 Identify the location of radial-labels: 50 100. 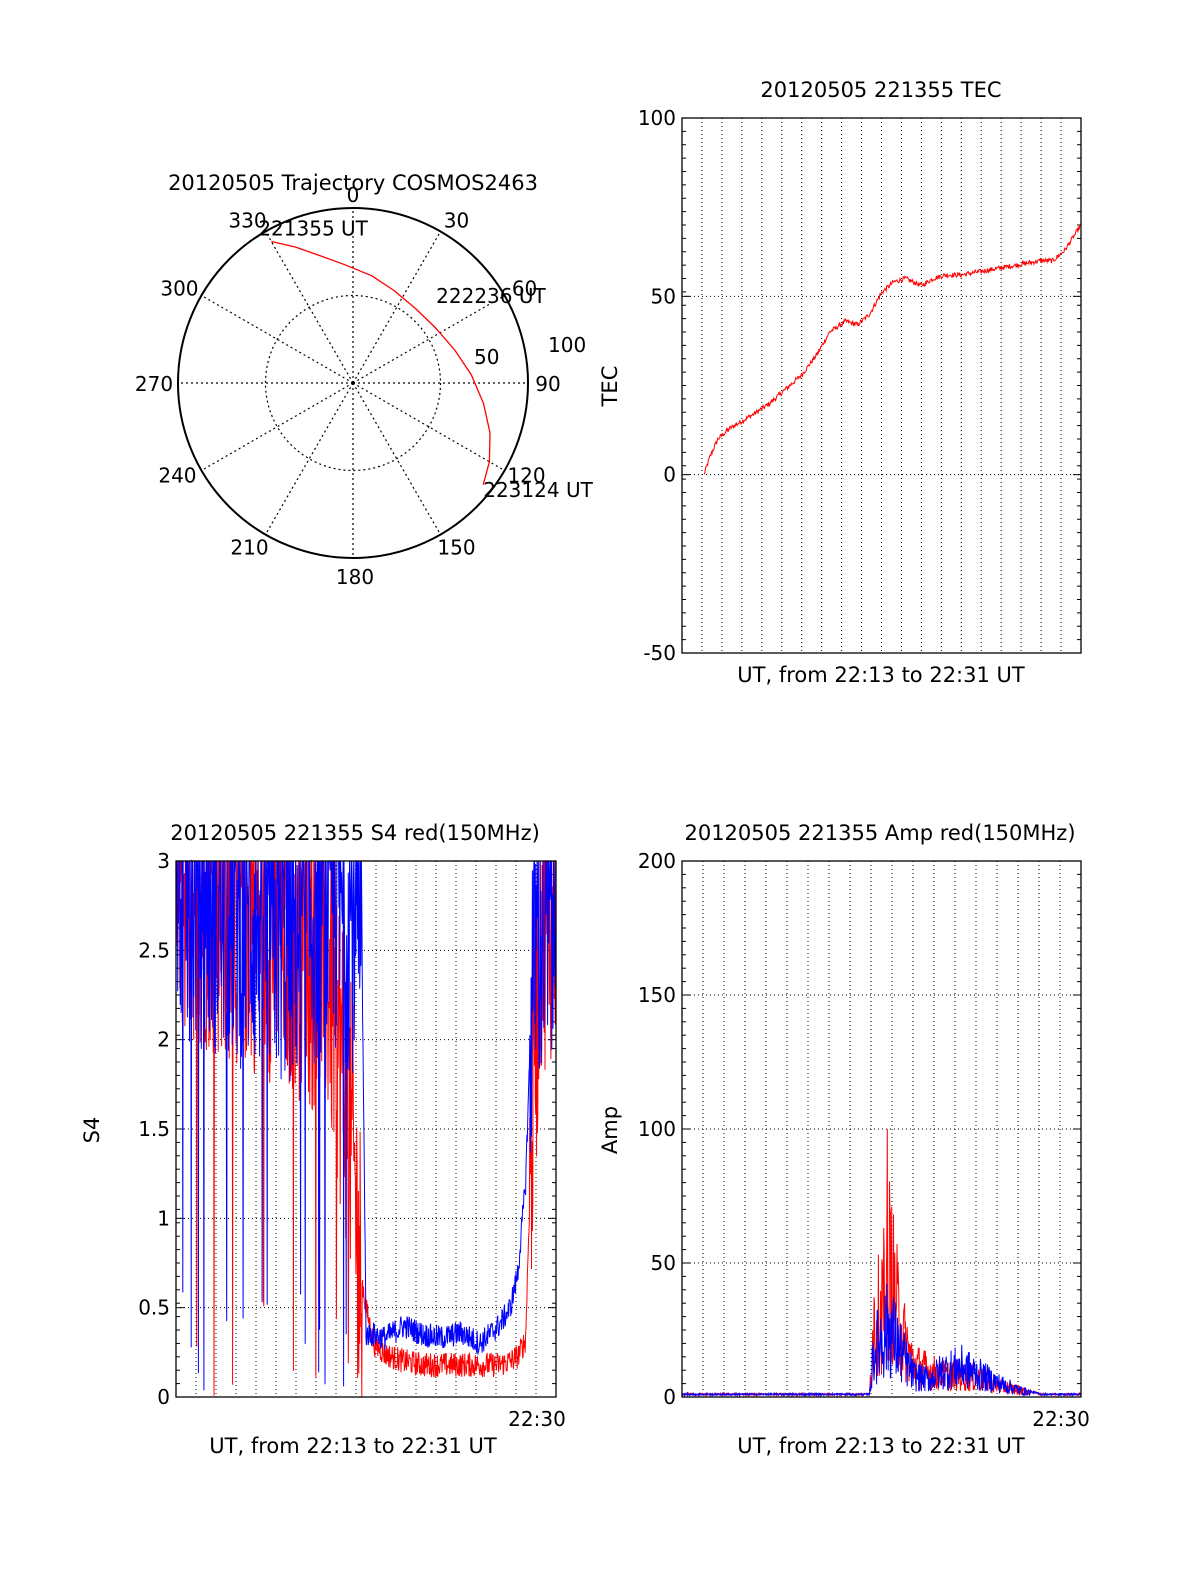
(530, 351).